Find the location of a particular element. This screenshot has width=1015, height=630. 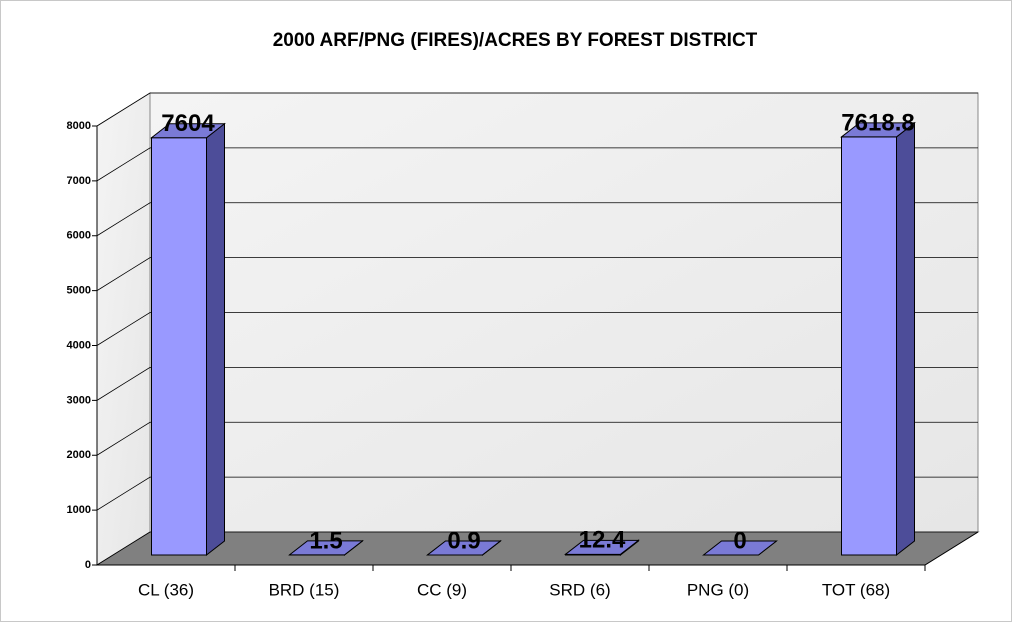

y-tick-label: 0 is located at coordinates (88, 565).